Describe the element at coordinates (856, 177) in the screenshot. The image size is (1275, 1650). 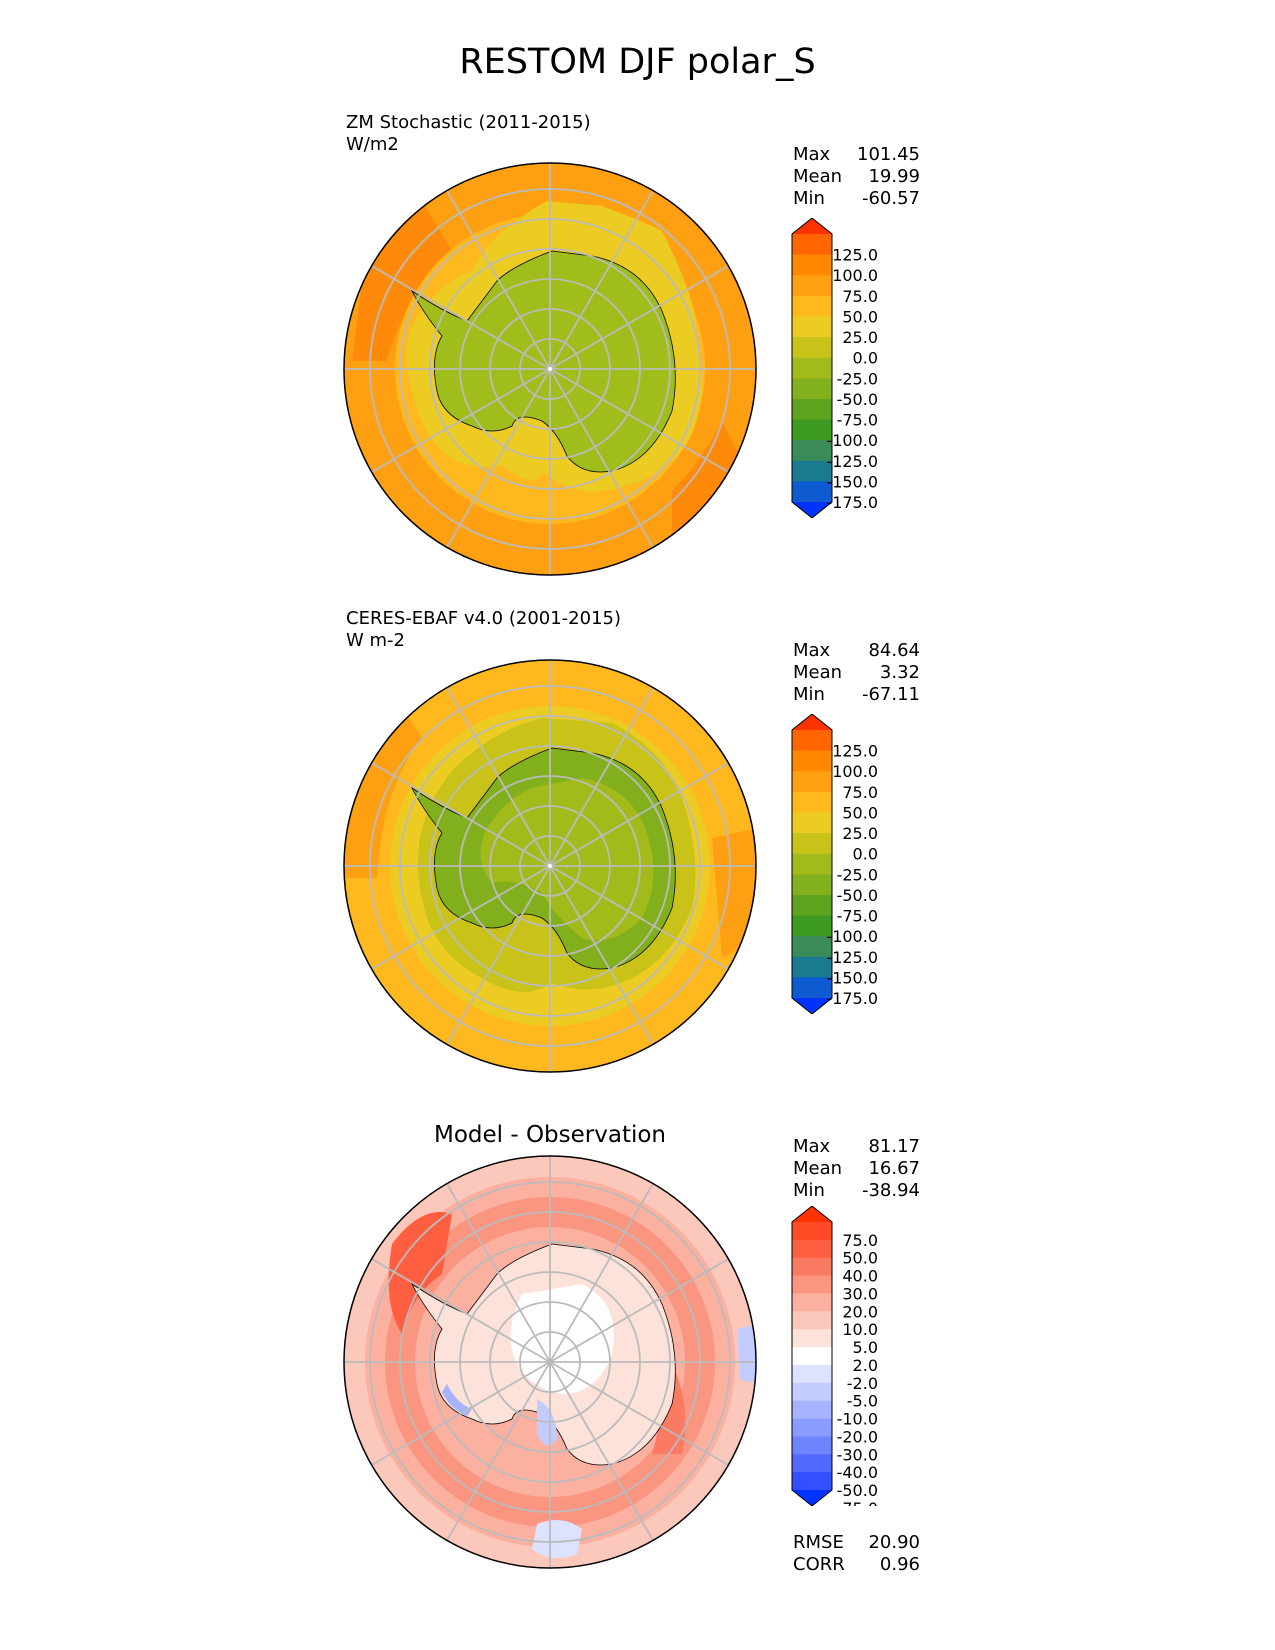
I see `panel-1-stats: Max 101.45 Mean 19.99 Min -60.57` at that location.